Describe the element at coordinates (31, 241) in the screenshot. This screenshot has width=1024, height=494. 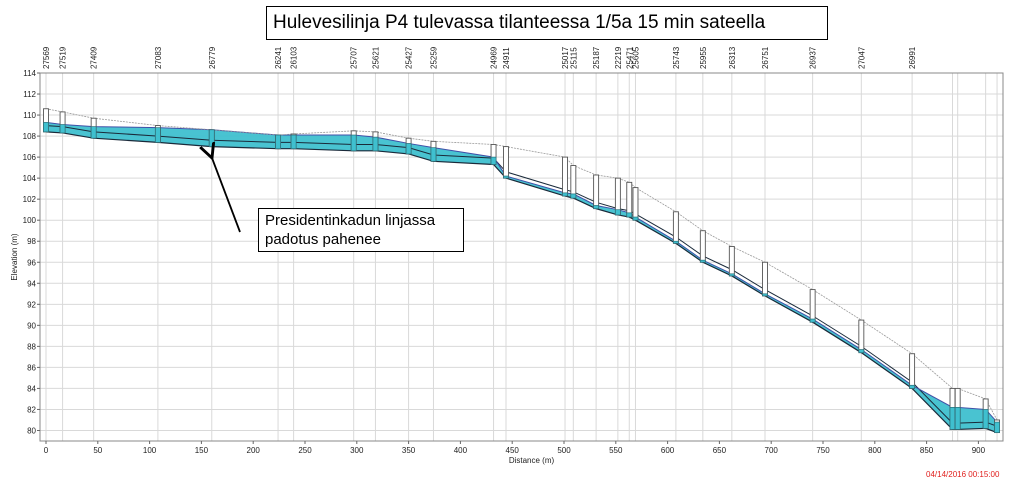
I see `y-tick-label: 98` at that location.